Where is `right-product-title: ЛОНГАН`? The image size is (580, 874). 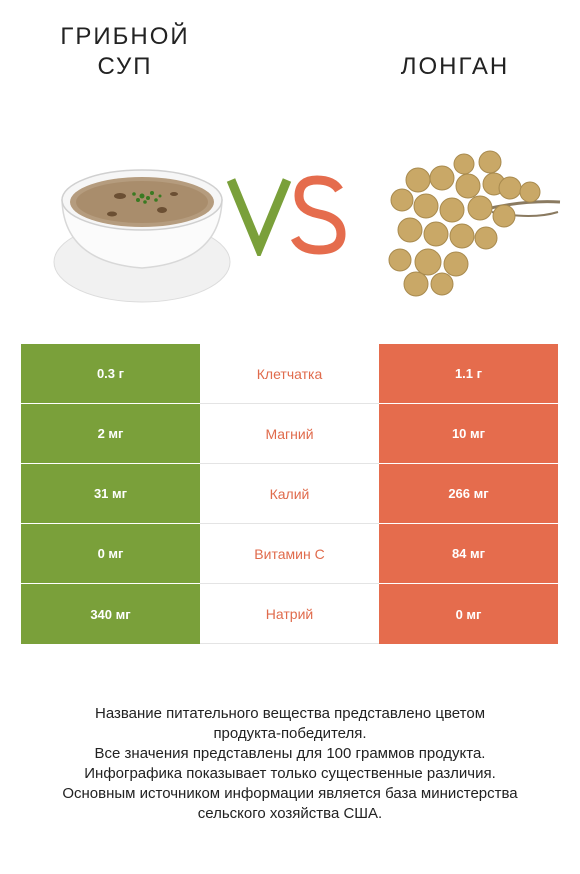
right-product-title: ЛОНГАН is located at coordinates (455, 66).